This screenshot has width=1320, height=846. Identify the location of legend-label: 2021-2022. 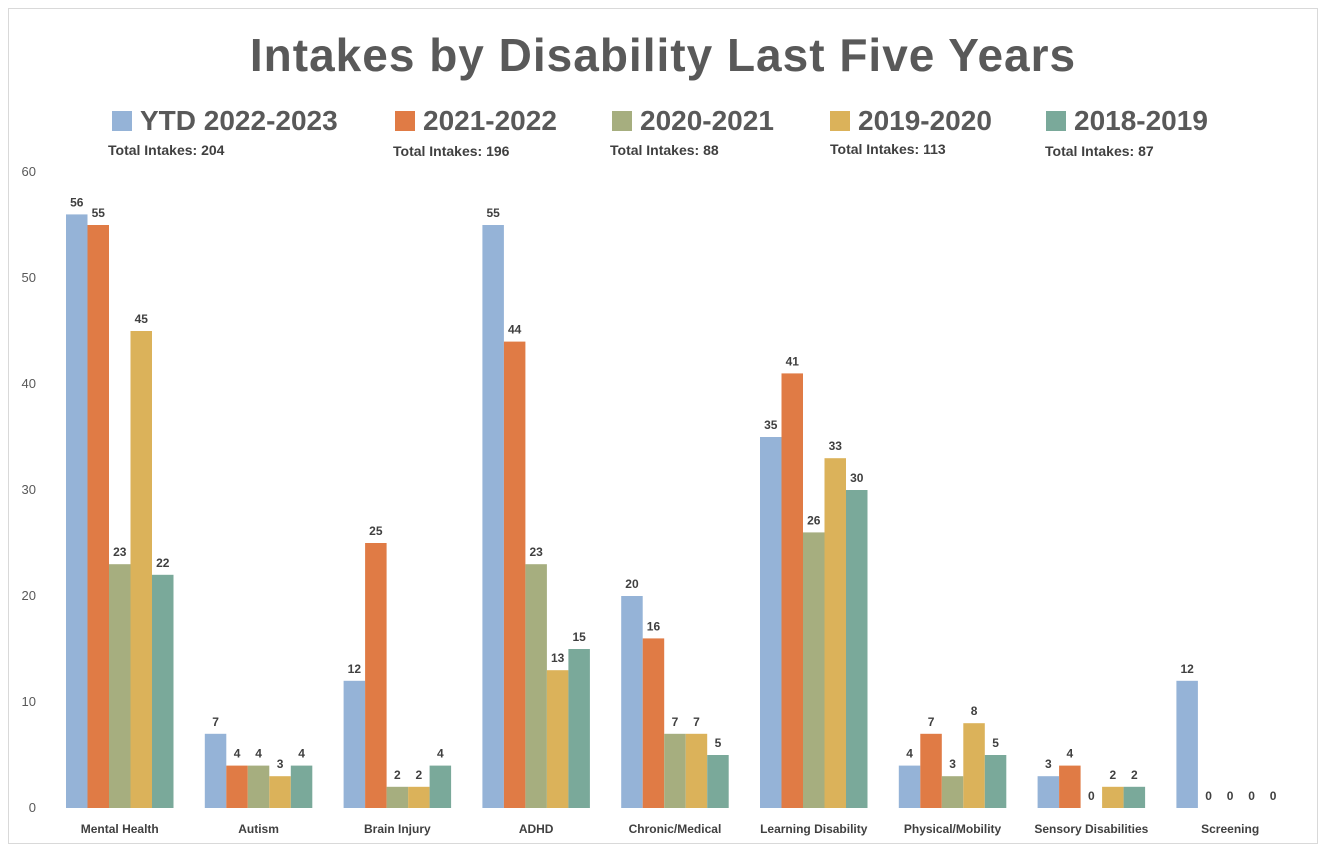
(490, 120).